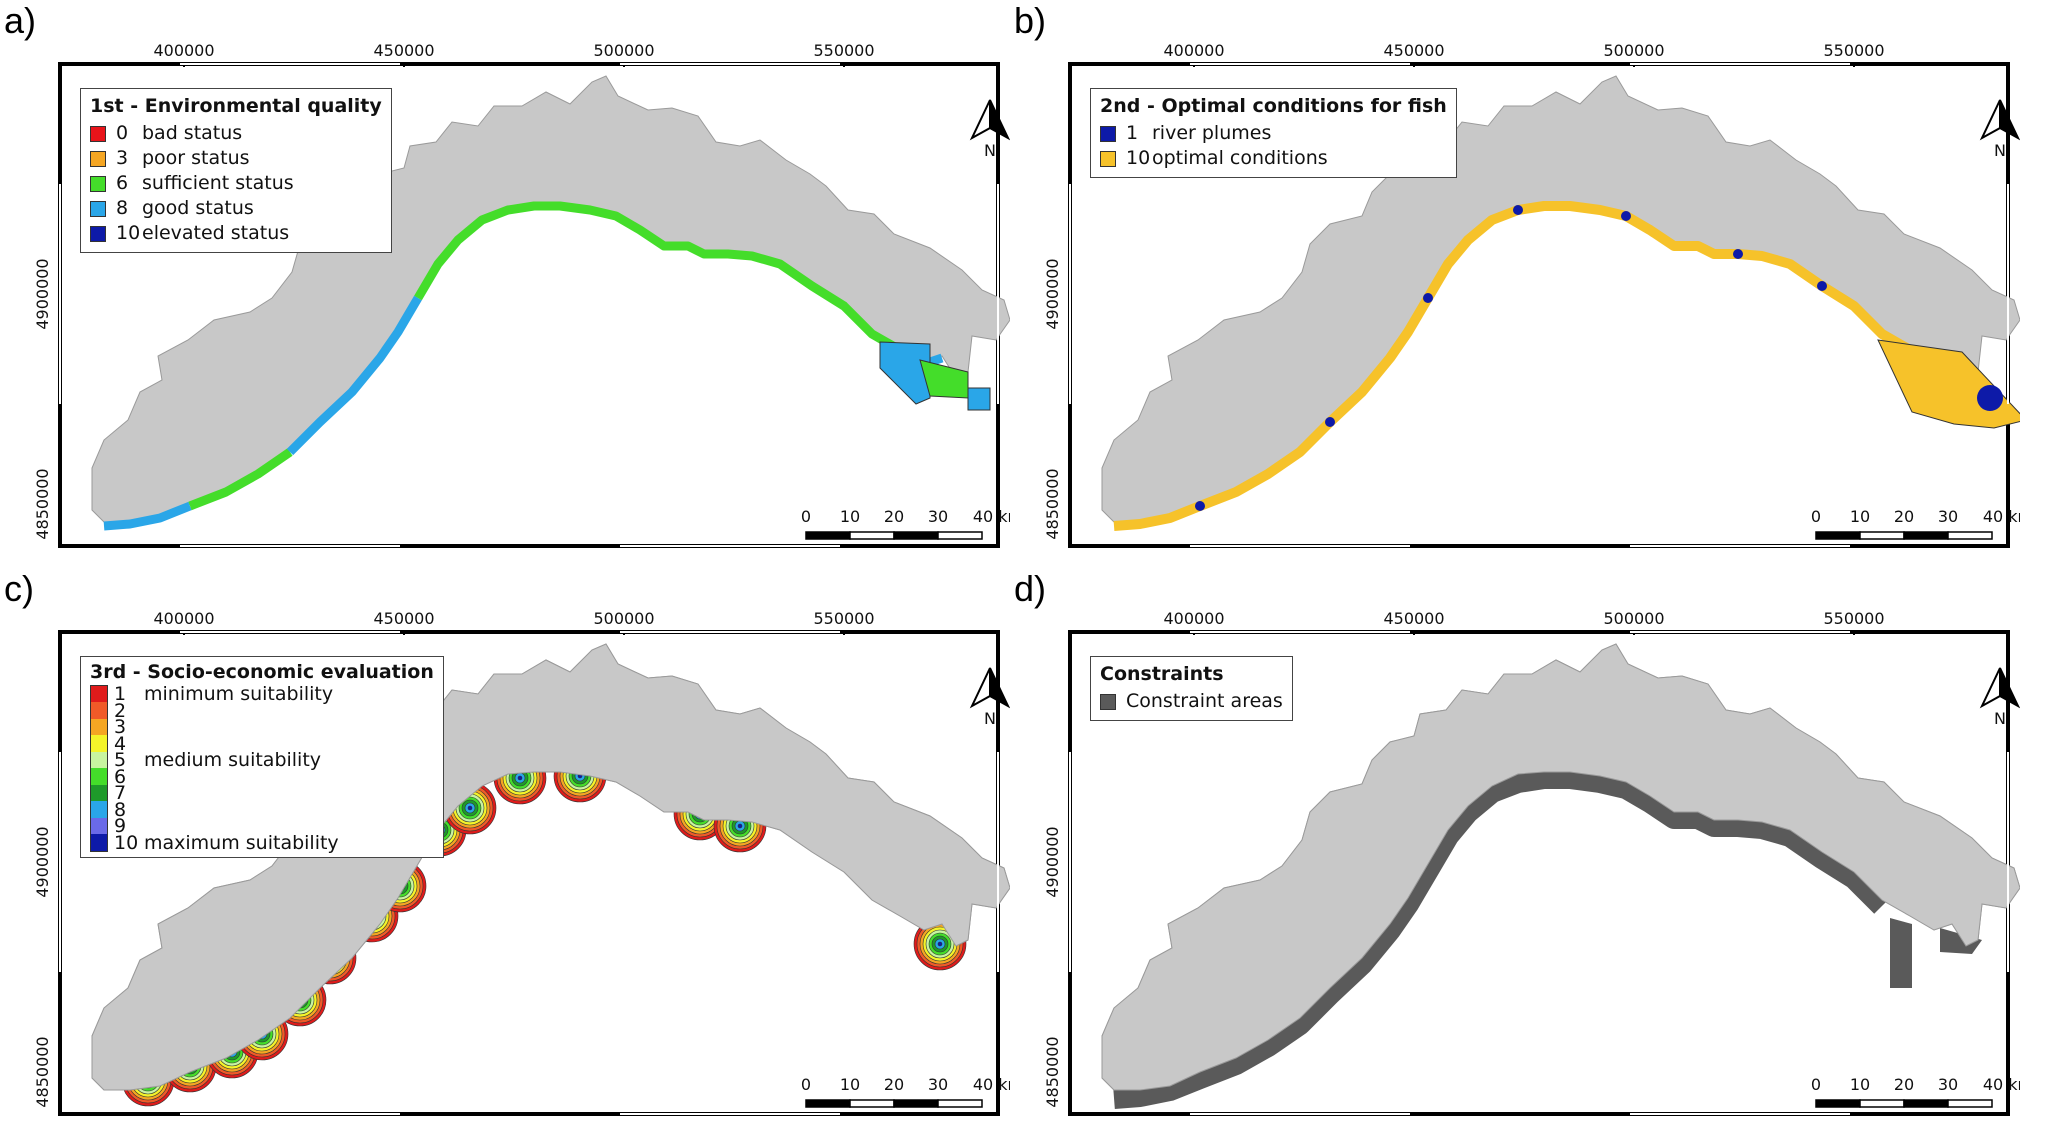  What do you see at coordinates (1191, 688) in the screenshot?
I see `legend: Constraints Constraint areas` at bounding box center [1191, 688].